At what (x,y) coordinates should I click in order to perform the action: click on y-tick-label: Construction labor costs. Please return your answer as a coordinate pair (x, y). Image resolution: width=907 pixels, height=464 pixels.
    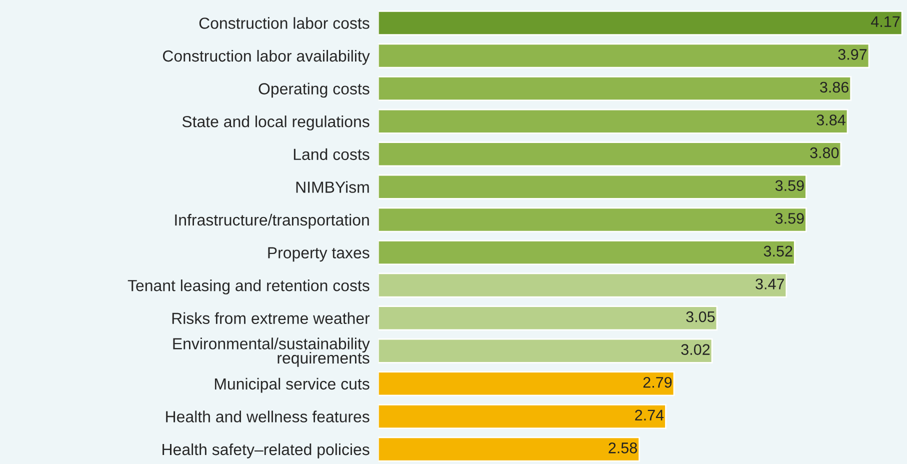
    Looking at the image, I should click on (284, 23).